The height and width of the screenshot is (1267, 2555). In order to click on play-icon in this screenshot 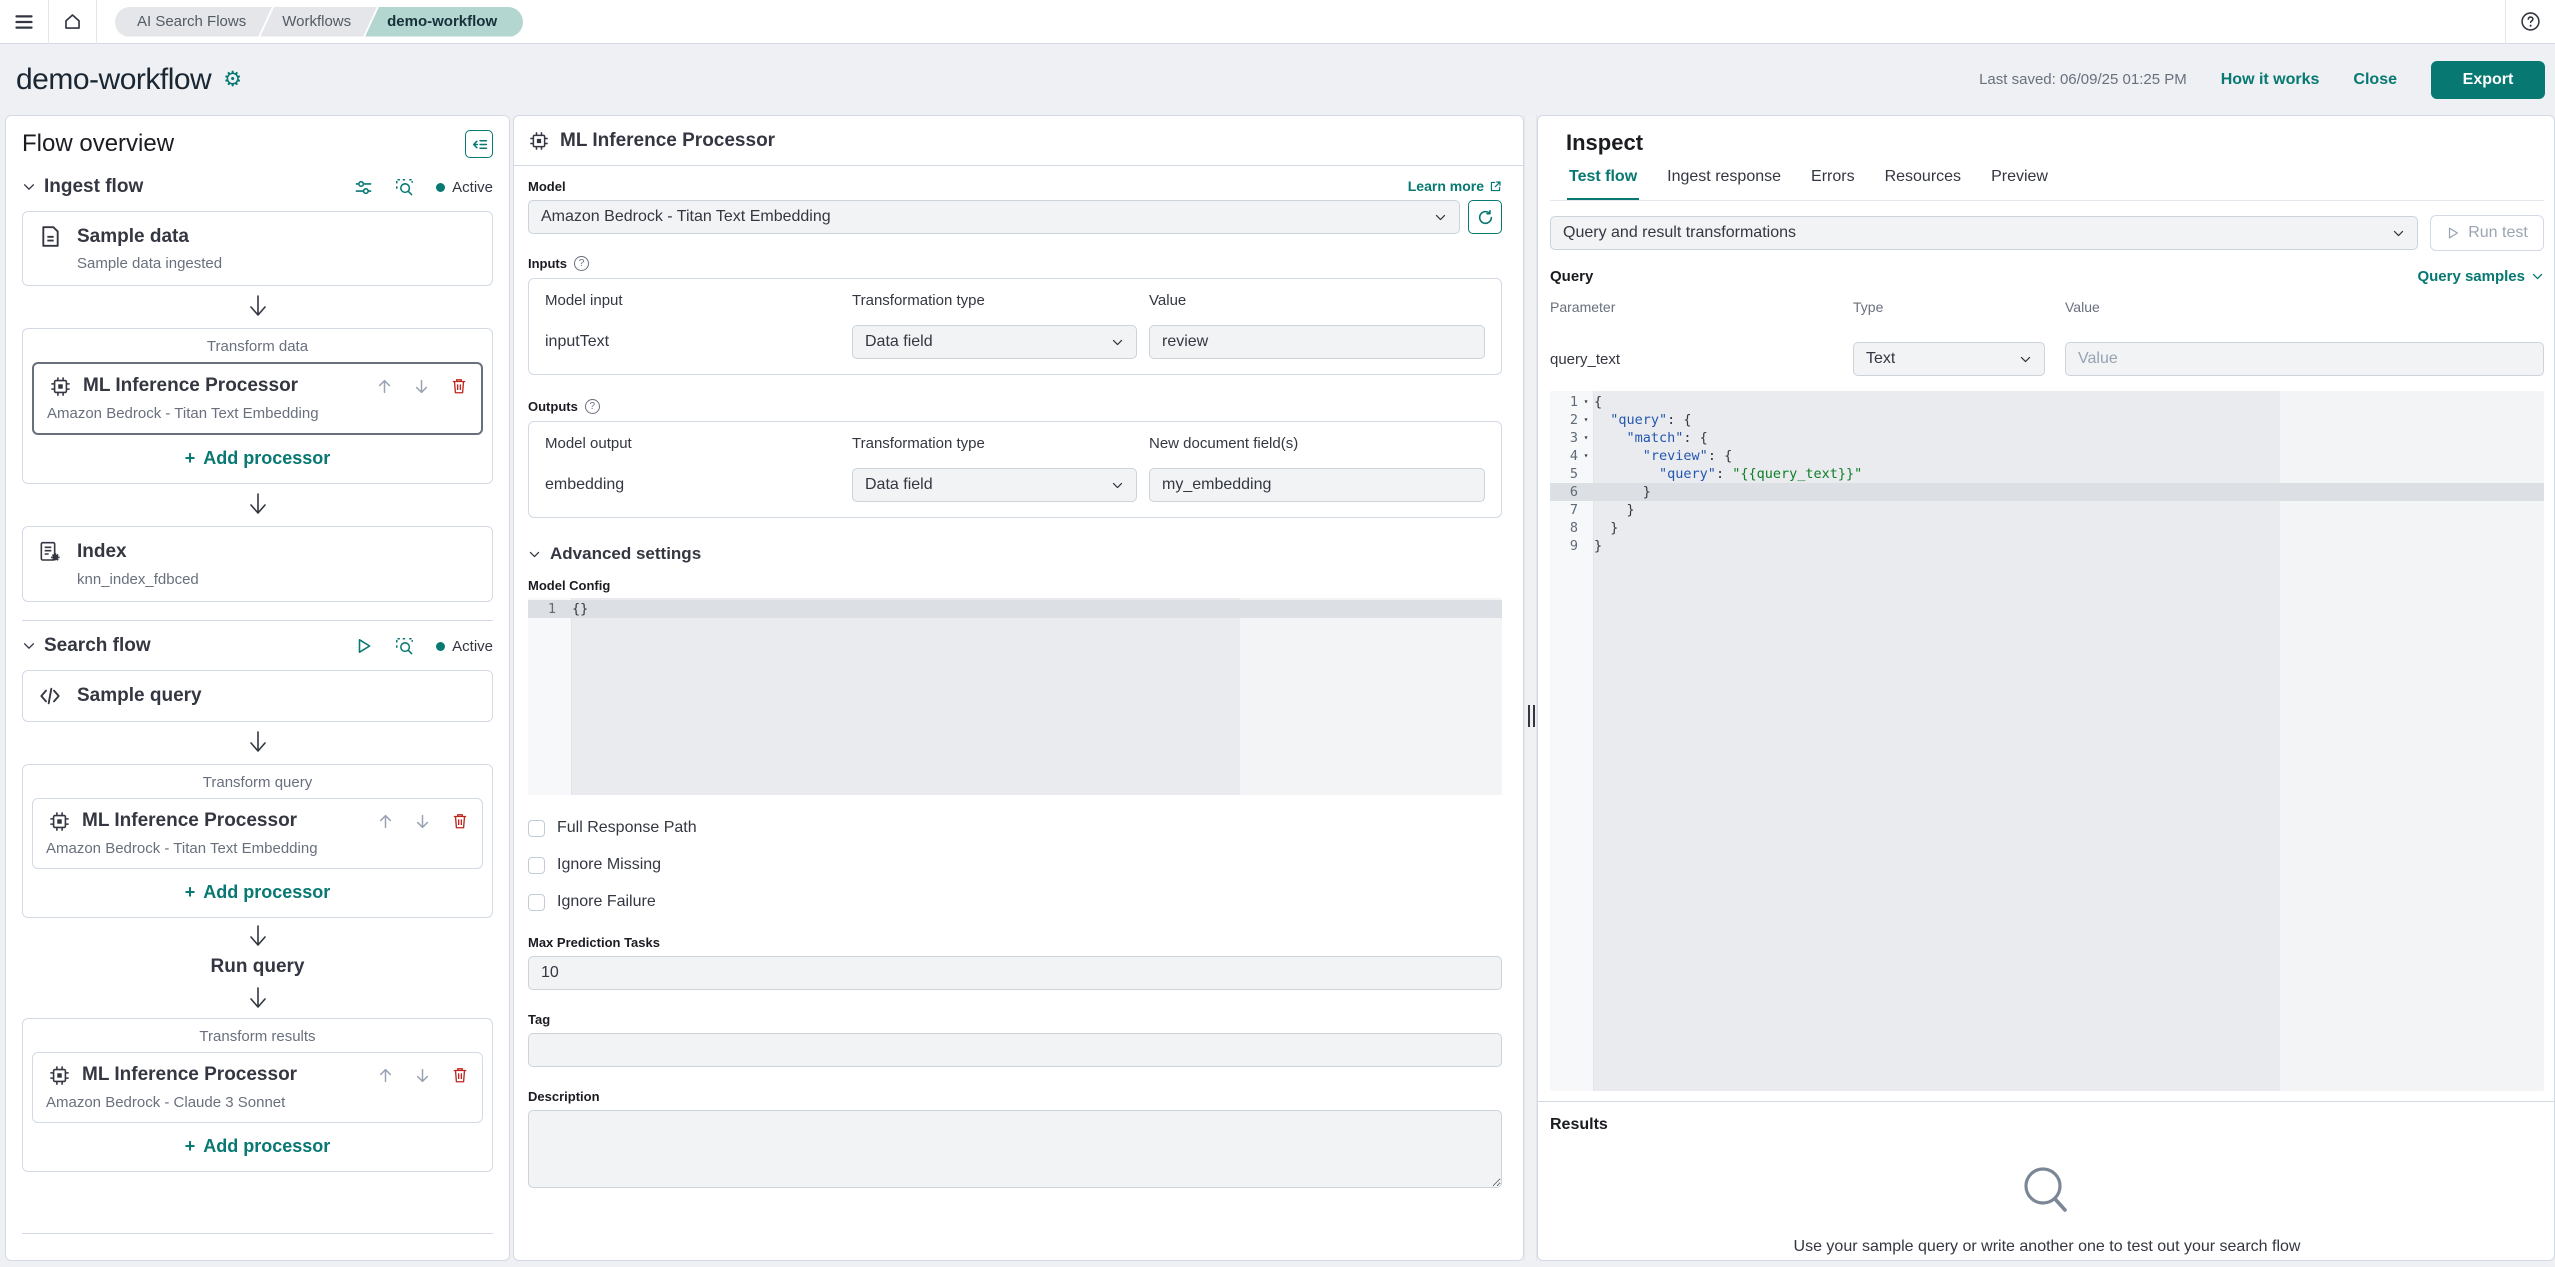, I will do `click(2454, 233)`.